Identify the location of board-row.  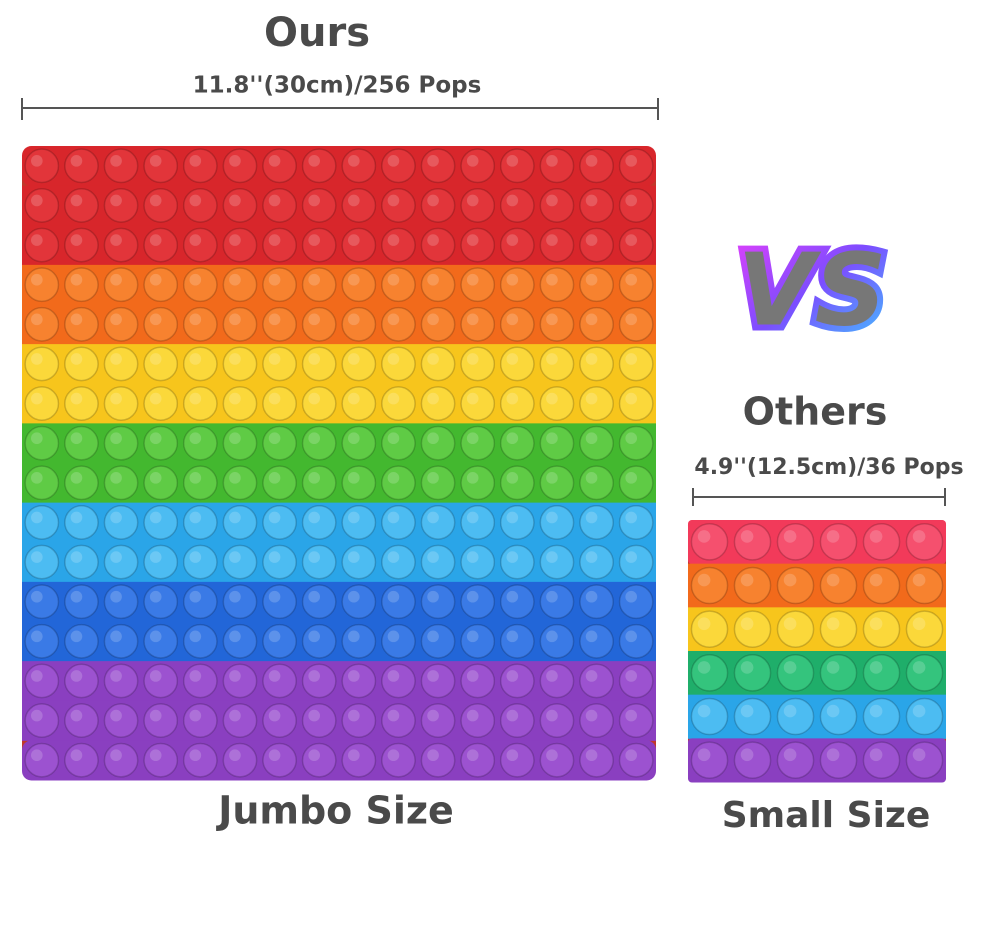
(817, 629).